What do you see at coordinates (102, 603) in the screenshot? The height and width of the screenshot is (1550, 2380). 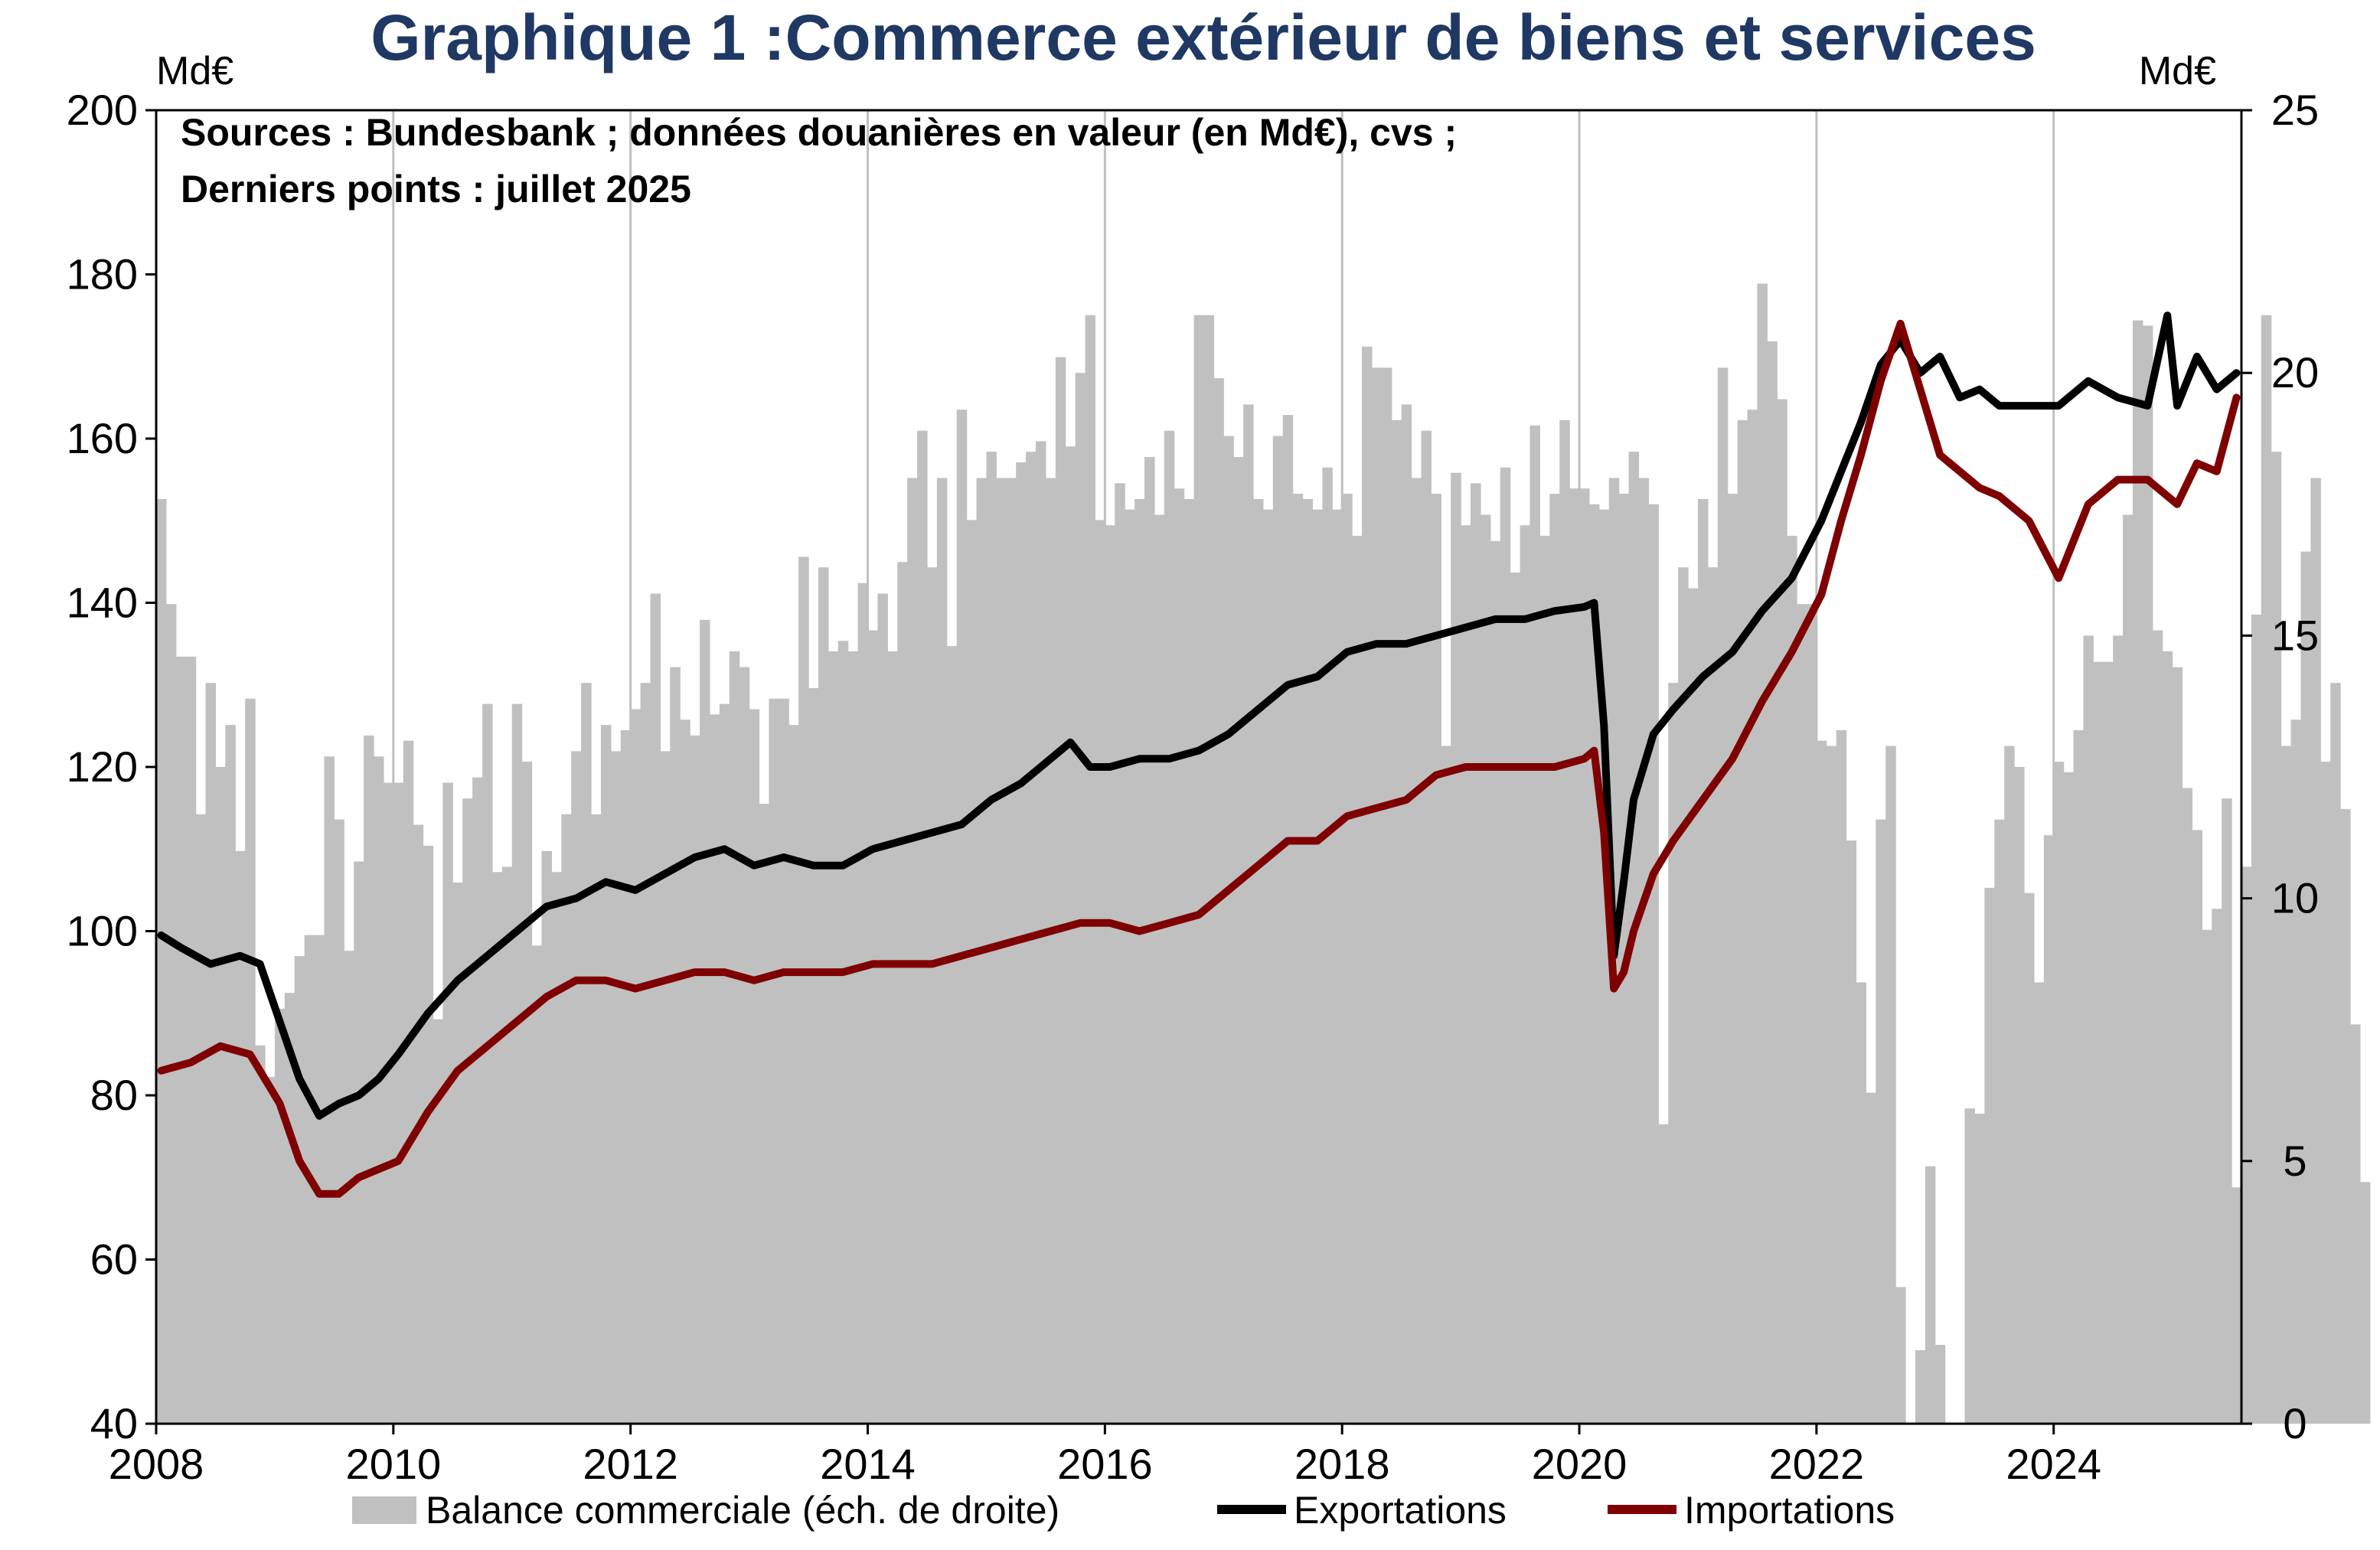 I see `left-tick-label: 140` at bounding box center [102, 603].